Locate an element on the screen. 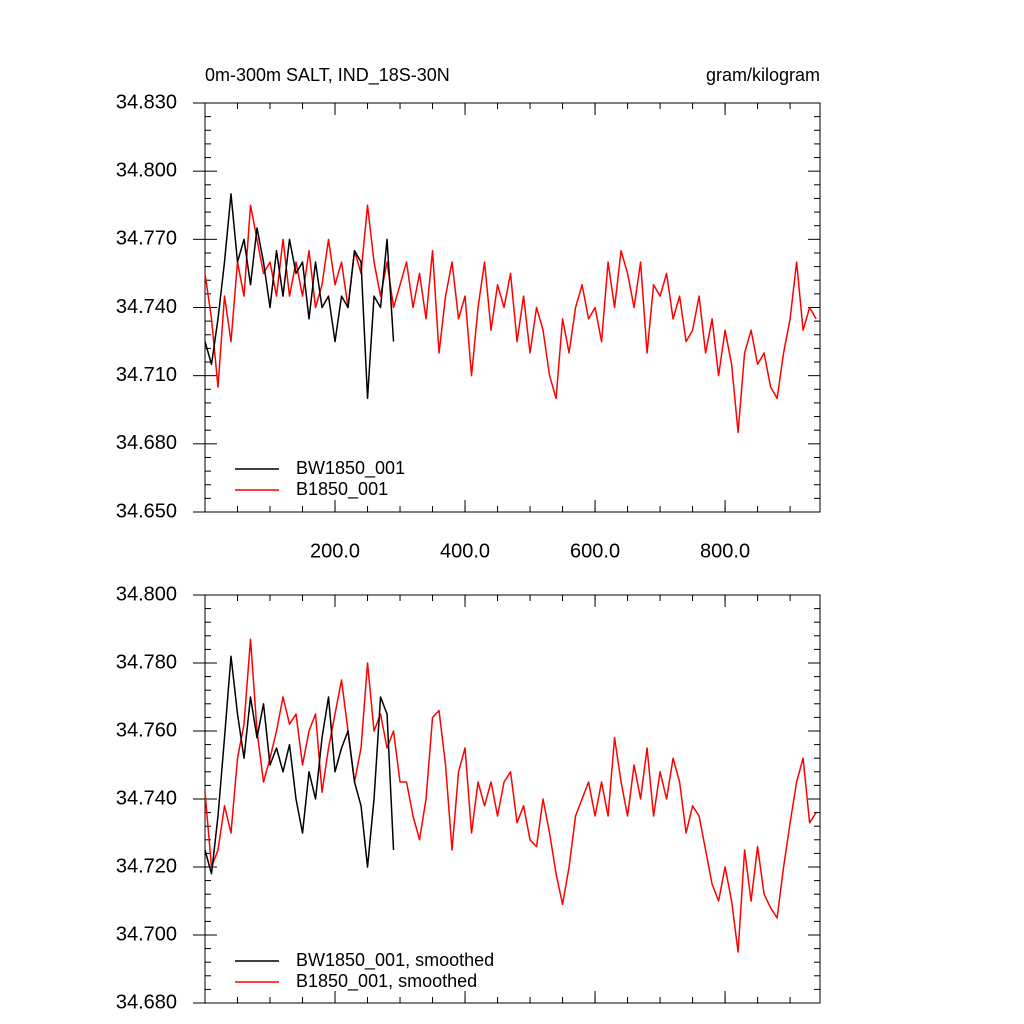  x-tick-label: 800.0 is located at coordinates (725, 551).